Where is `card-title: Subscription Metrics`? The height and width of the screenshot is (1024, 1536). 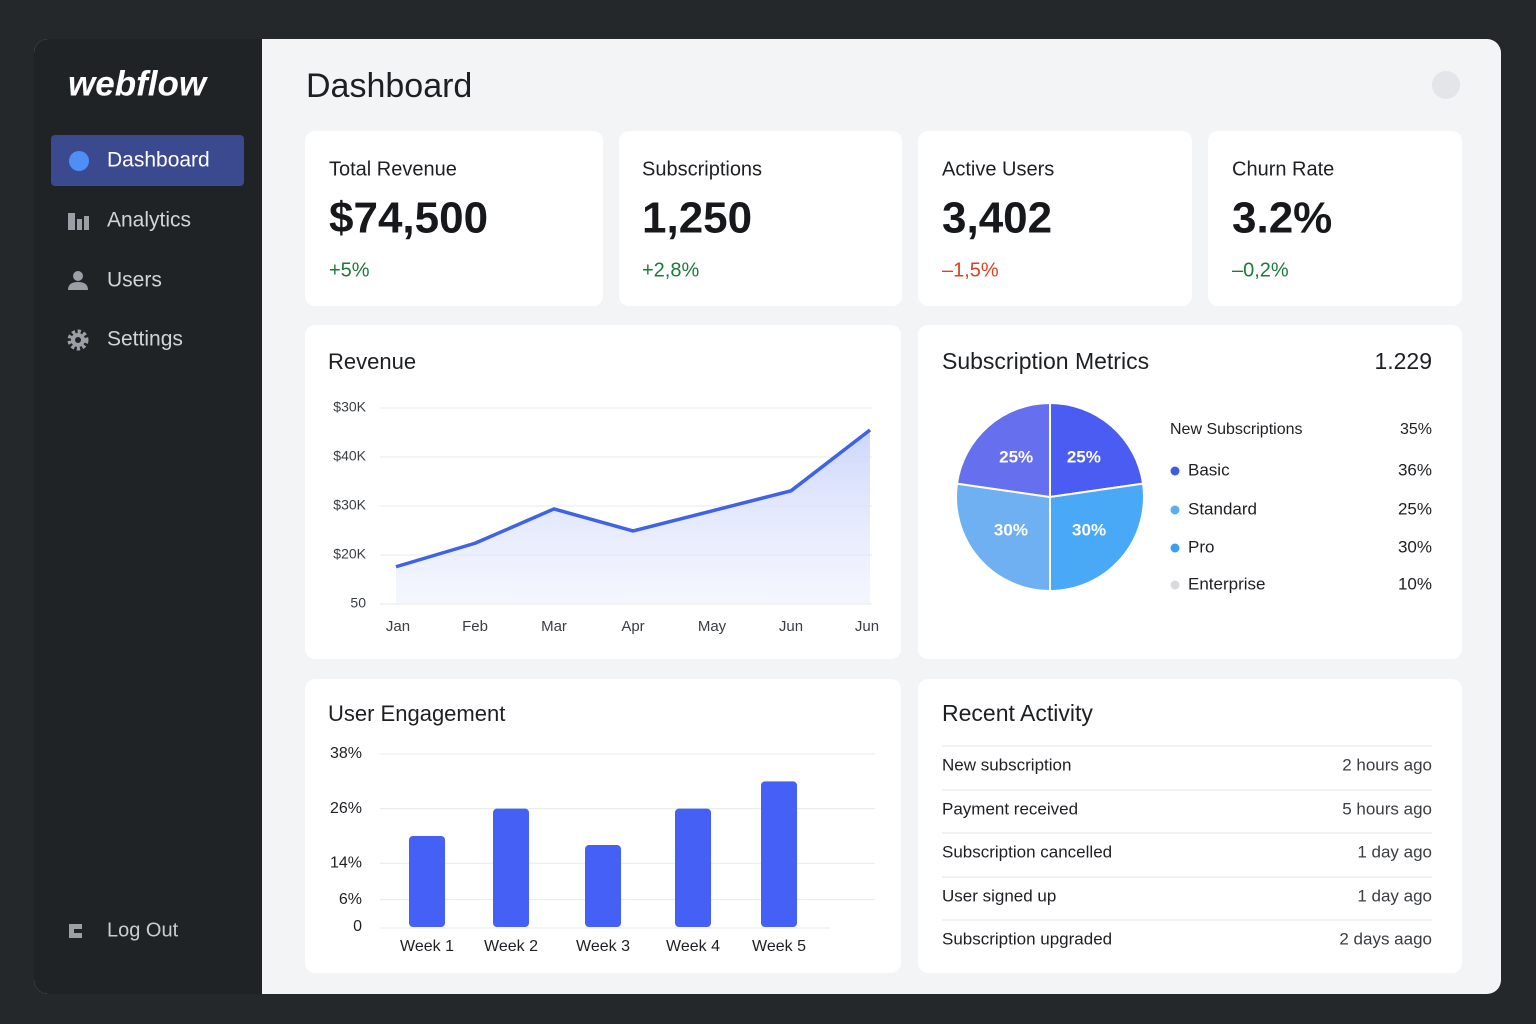
card-title: Subscription Metrics is located at coordinates (1045, 361).